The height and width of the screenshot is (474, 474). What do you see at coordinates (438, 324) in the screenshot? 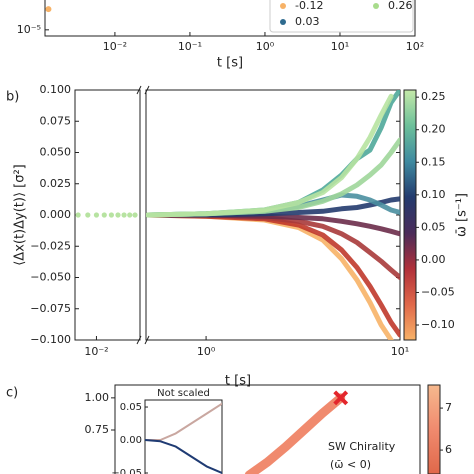
I see `colorbar-tick-label: −0.10` at bounding box center [438, 324].